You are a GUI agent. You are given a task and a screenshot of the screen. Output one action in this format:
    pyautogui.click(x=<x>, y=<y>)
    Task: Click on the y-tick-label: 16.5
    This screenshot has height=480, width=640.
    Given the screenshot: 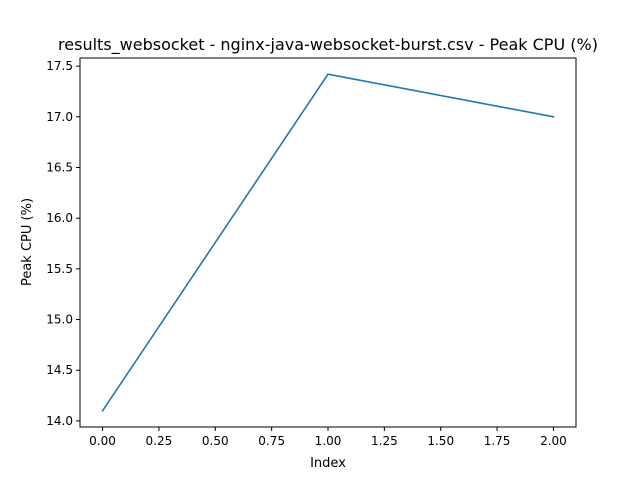 What is the action you would take?
    pyautogui.click(x=59, y=167)
    